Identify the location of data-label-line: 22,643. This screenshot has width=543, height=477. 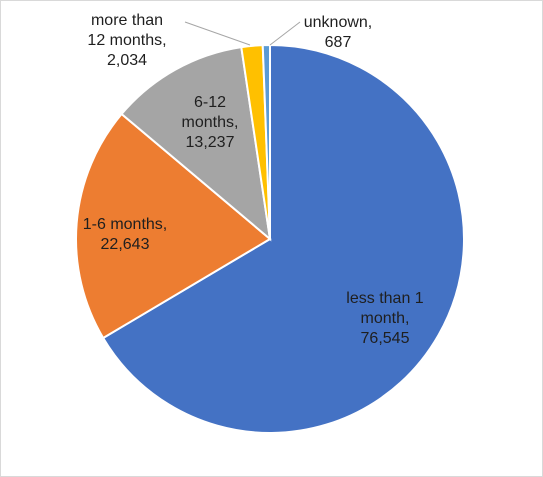
(125, 244).